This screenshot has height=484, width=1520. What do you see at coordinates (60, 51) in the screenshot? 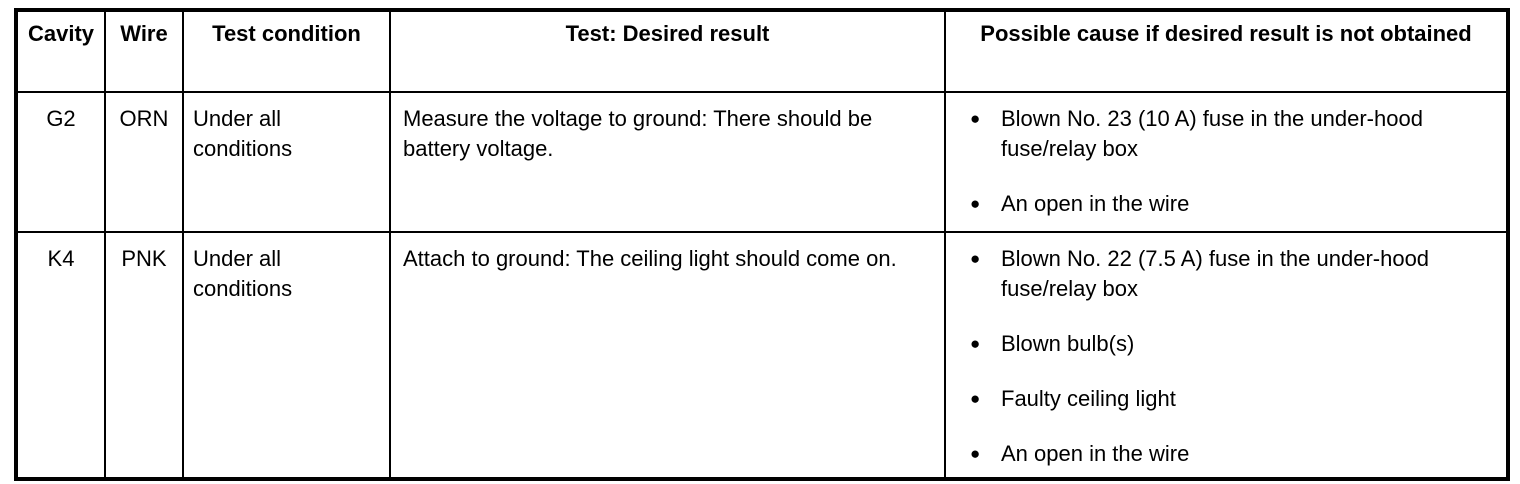
I see `col-header-cavity: Cavity` at bounding box center [60, 51].